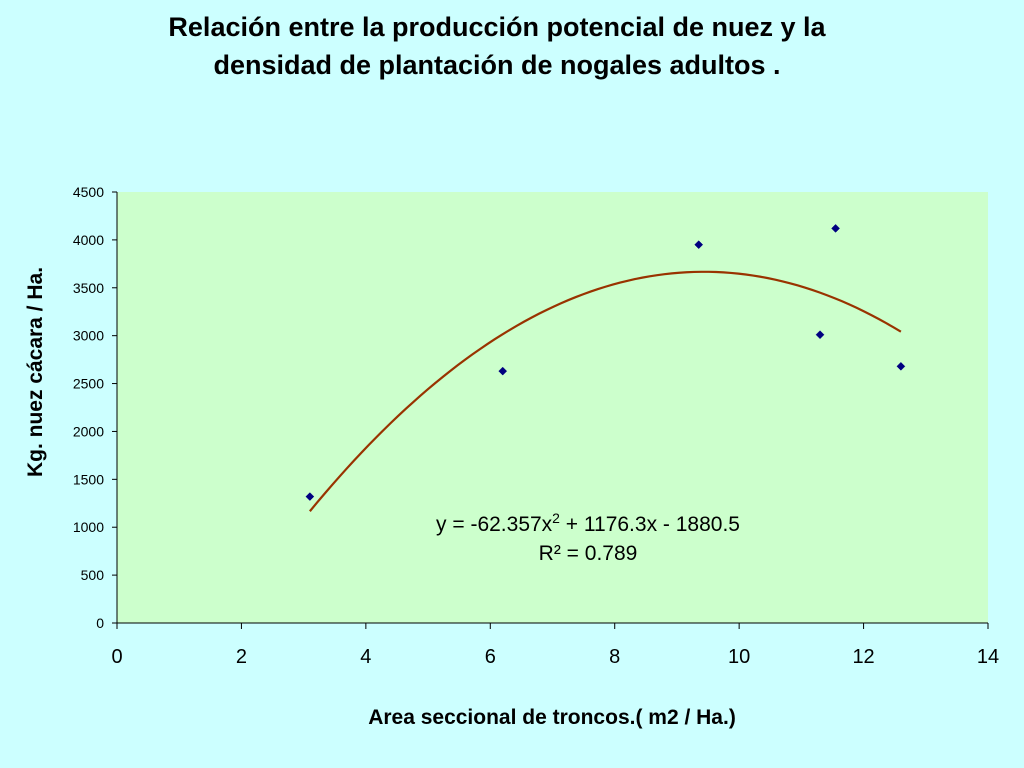 The image size is (1024, 768). I want to click on y-tick-label: 2500, so click(88, 384).